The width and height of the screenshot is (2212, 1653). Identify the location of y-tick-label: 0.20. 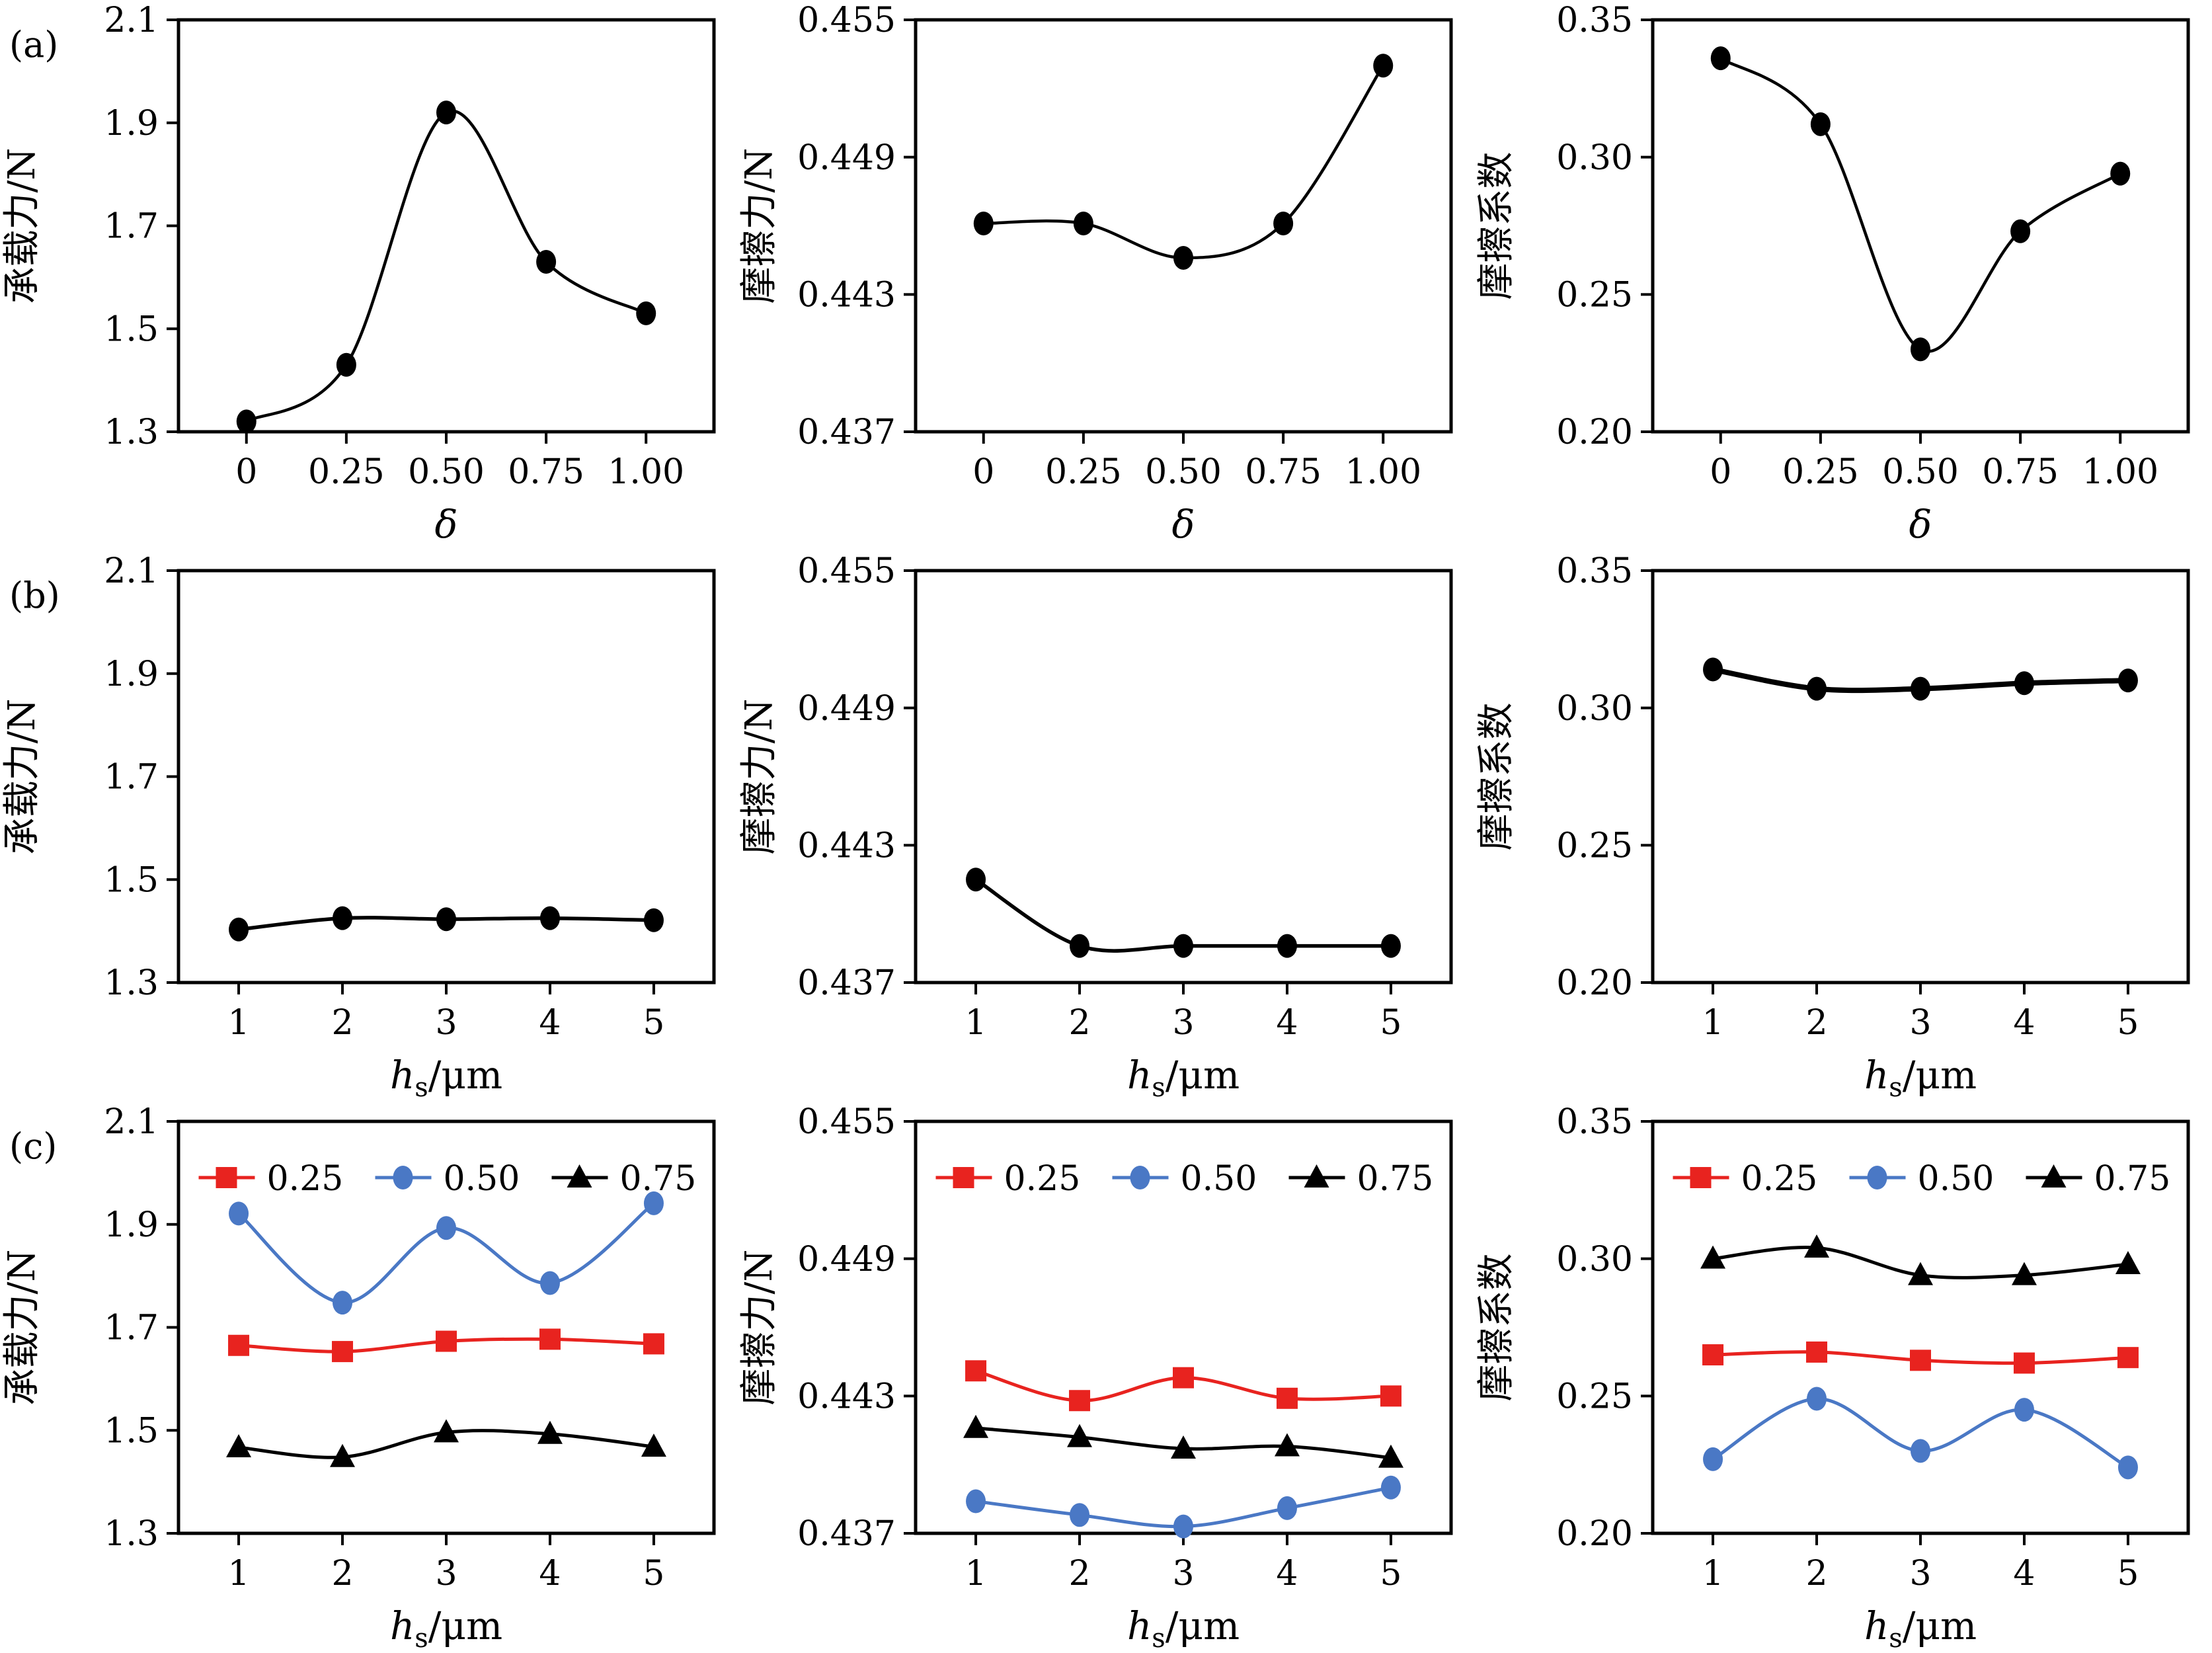
(1594, 1534).